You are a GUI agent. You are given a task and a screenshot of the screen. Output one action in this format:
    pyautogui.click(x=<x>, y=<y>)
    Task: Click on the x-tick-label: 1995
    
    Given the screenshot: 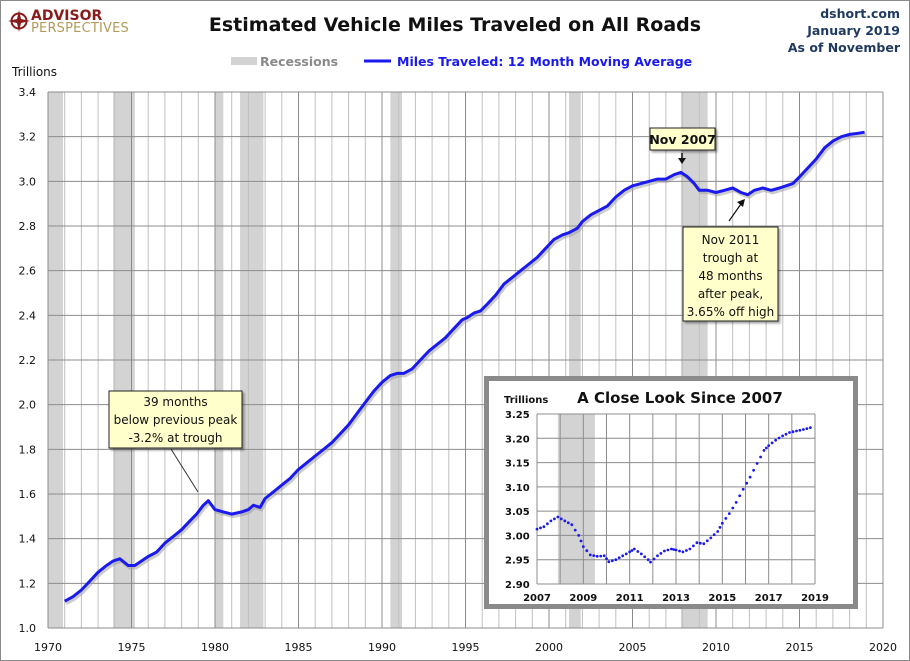 What is the action you would take?
    pyautogui.click(x=466, y=647)
    